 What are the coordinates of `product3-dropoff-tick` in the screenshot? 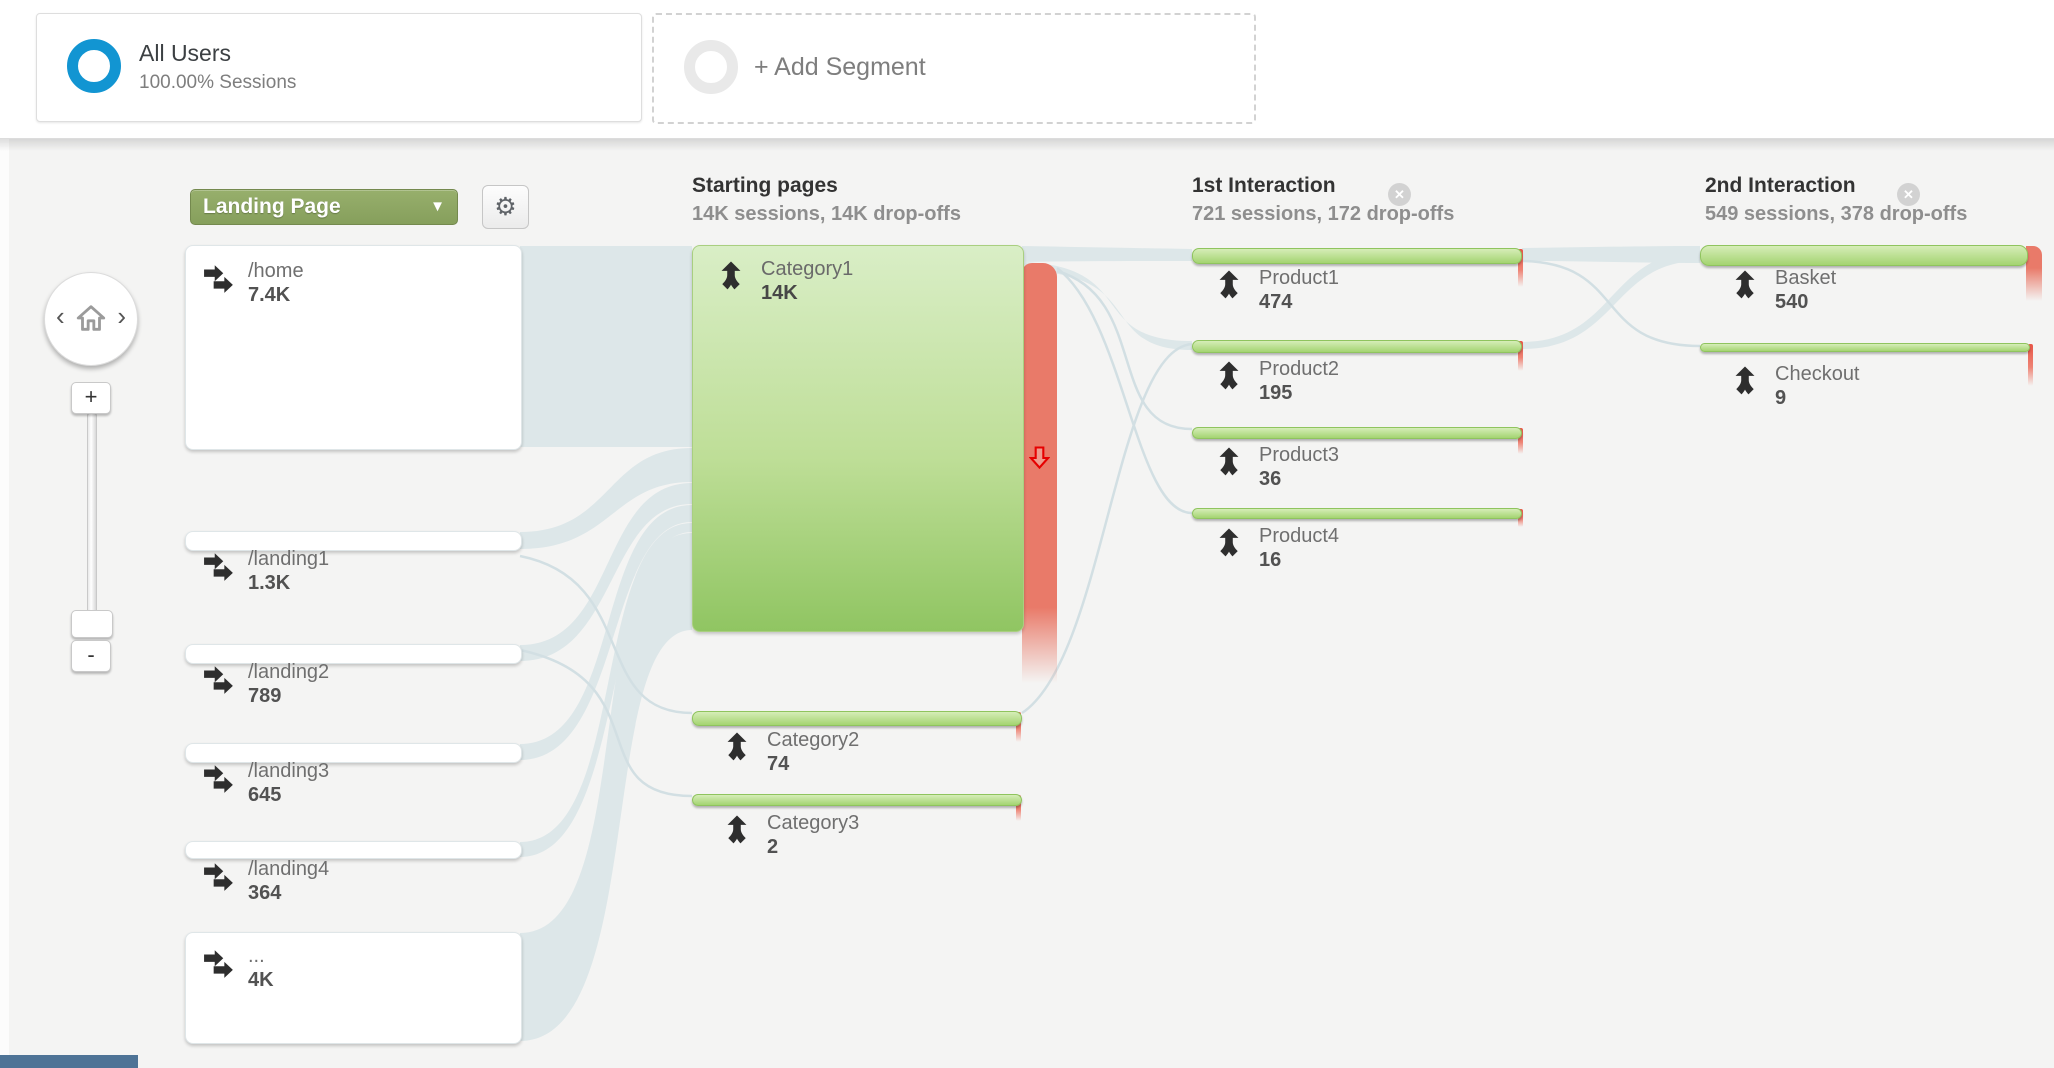 It's located at (1520, 441).